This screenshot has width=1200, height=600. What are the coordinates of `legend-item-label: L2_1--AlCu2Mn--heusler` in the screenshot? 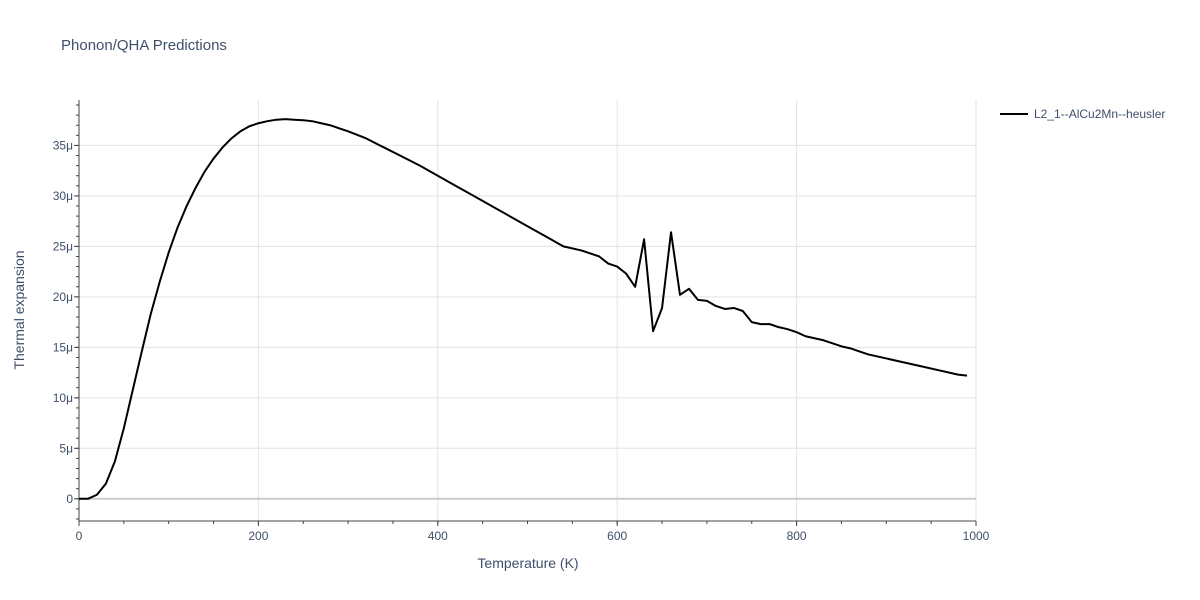 It's located at (1099, 114).